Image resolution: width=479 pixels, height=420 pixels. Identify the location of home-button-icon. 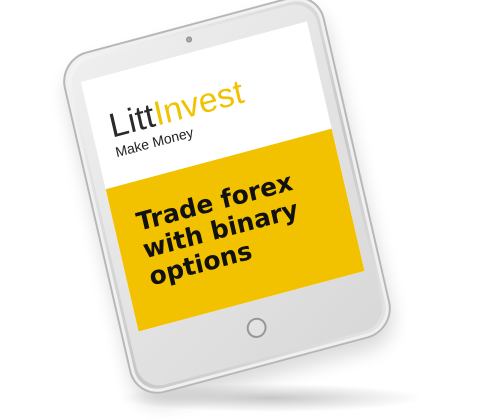
(256, 328).